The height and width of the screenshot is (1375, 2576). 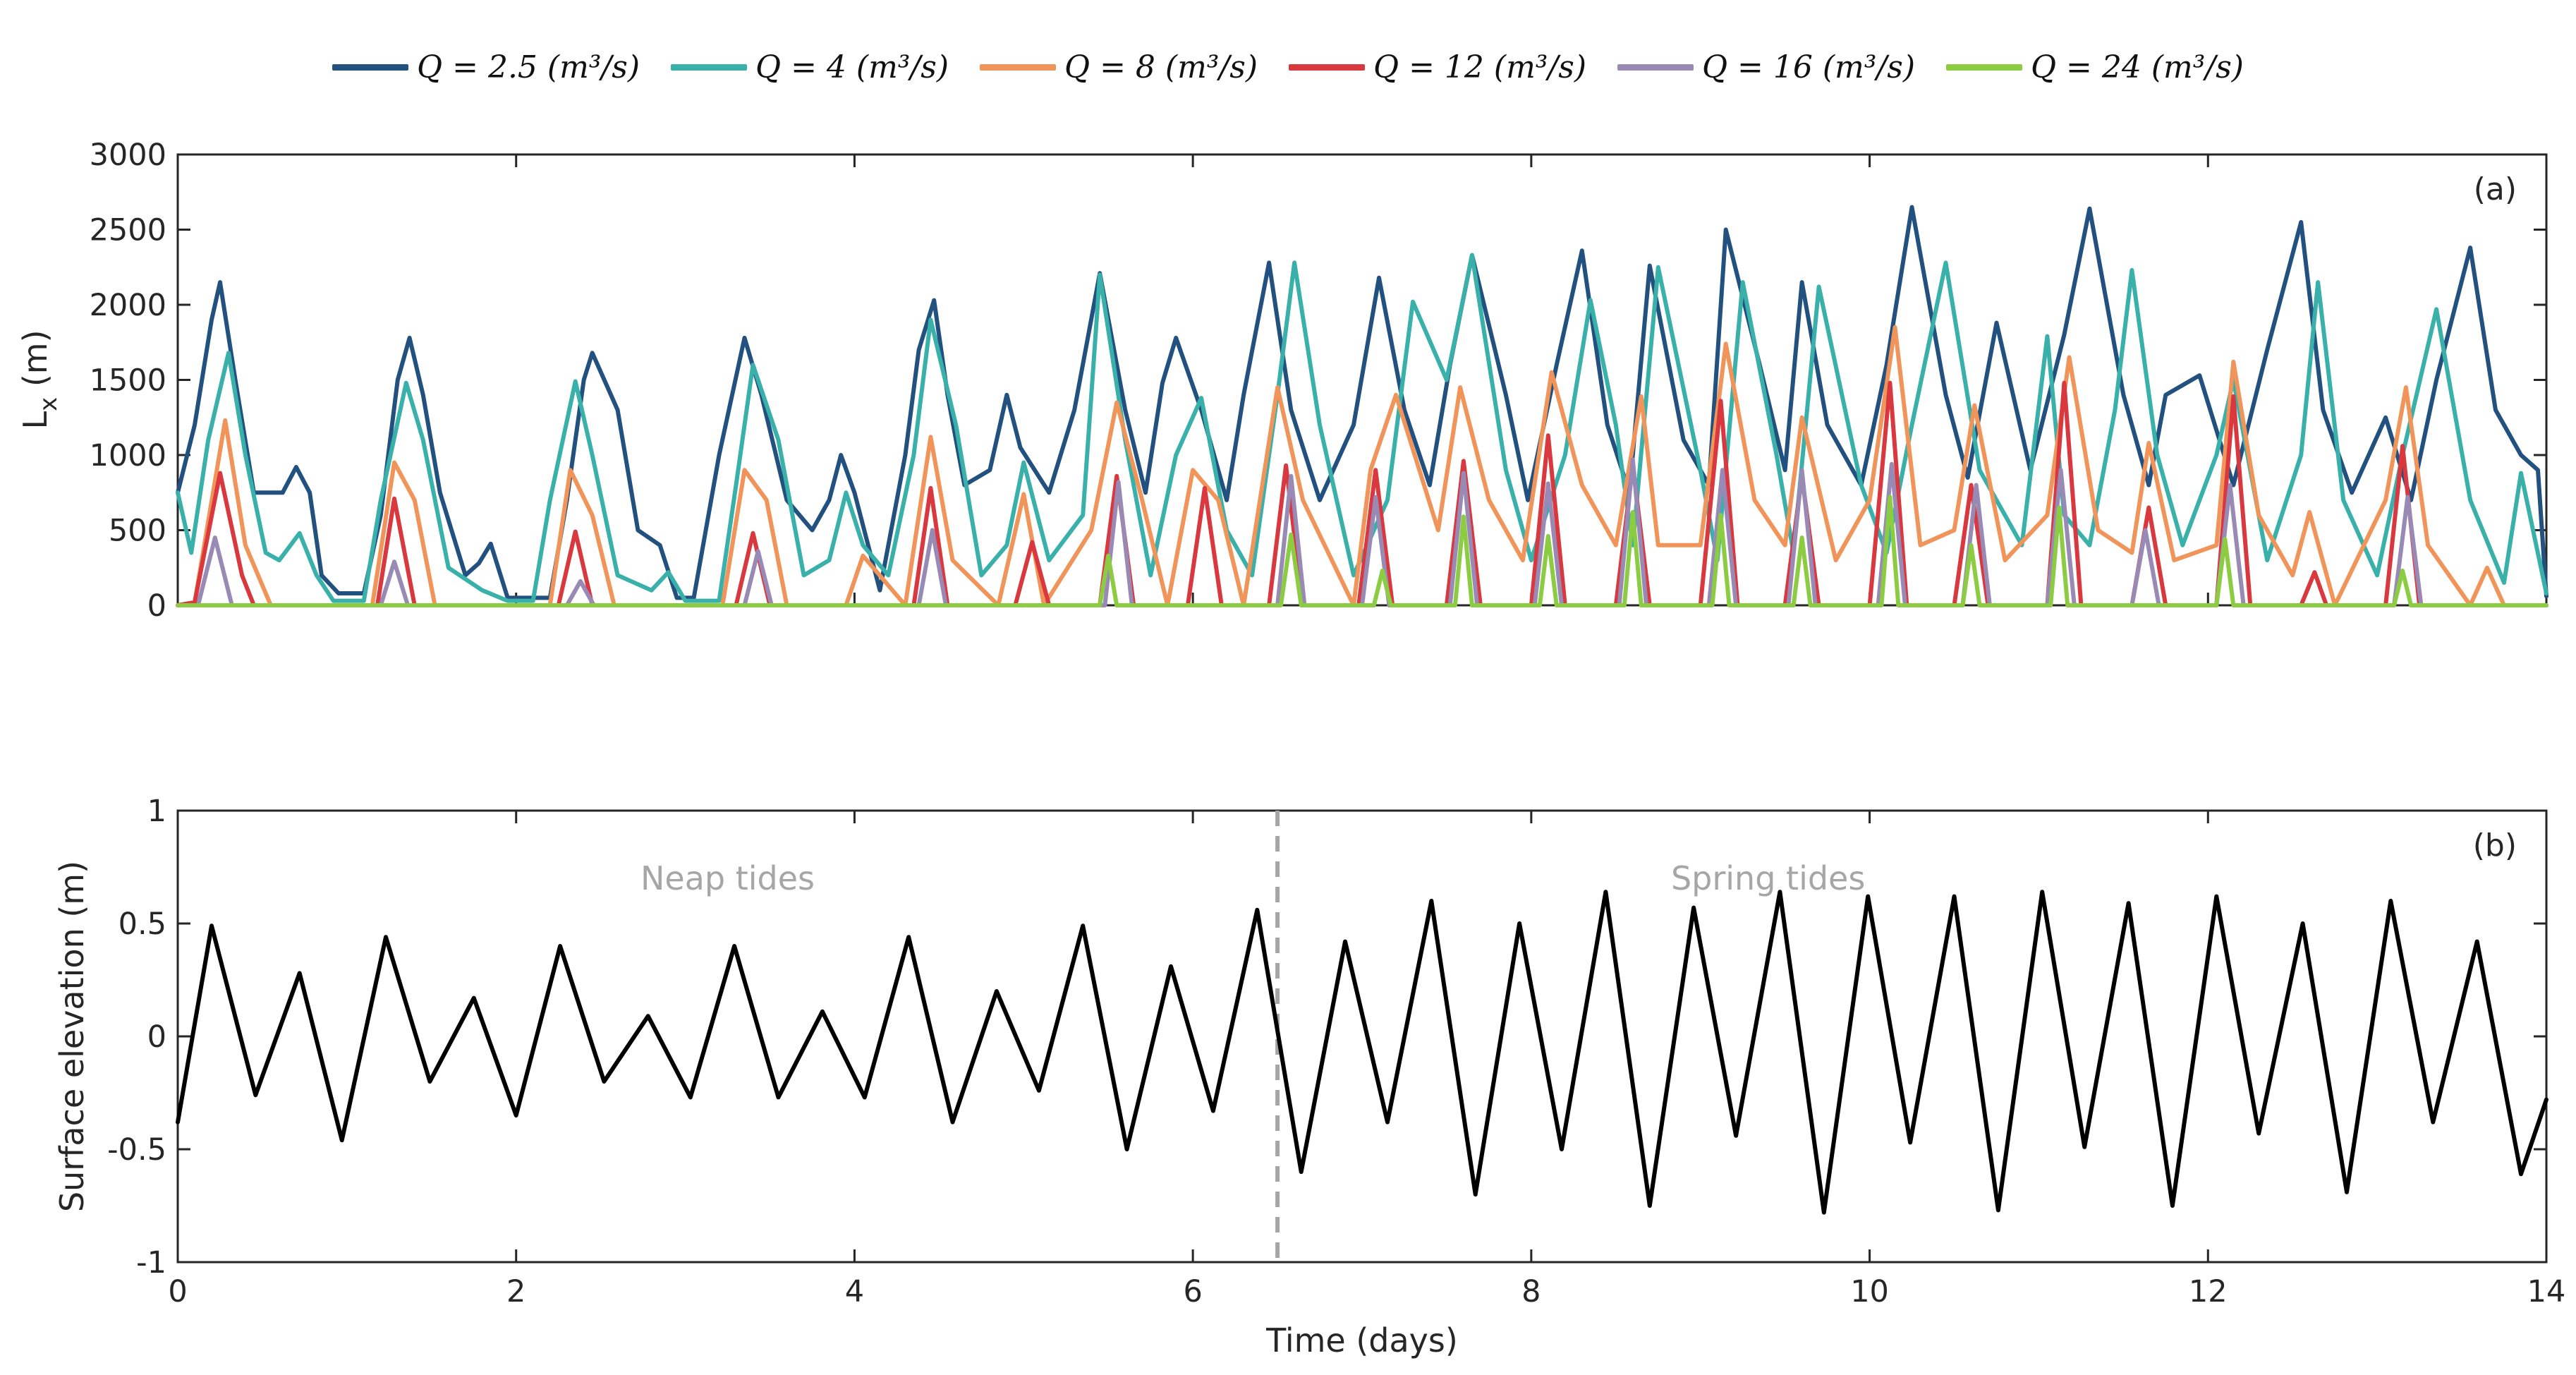 I want to click on panel-a-ylabel-main: L, so click(x=35, y=420).